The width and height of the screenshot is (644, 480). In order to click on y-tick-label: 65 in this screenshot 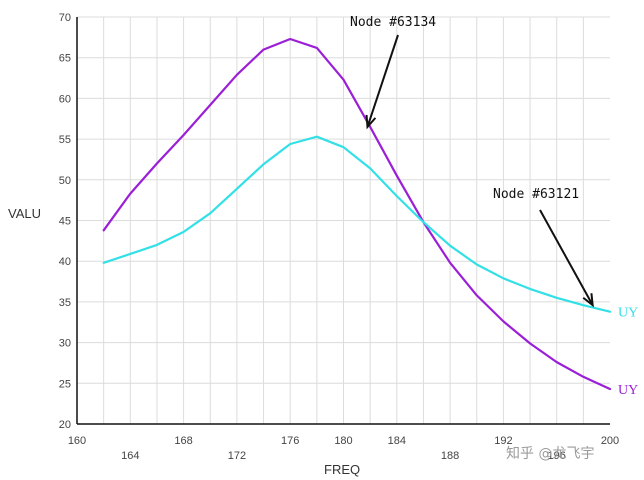, I will do `click(65, 59)`.